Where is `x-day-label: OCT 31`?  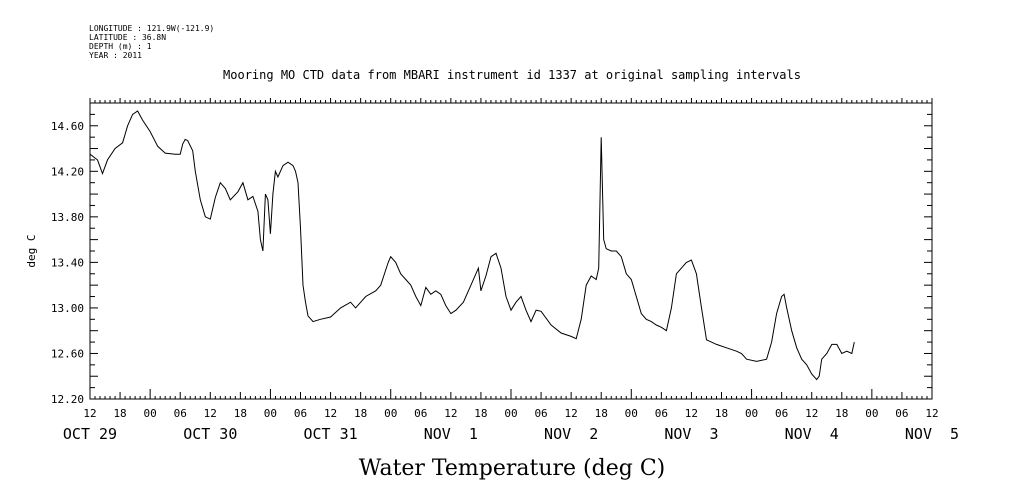
x-day-label: OCT 31 is located at coordinates (330, 434).